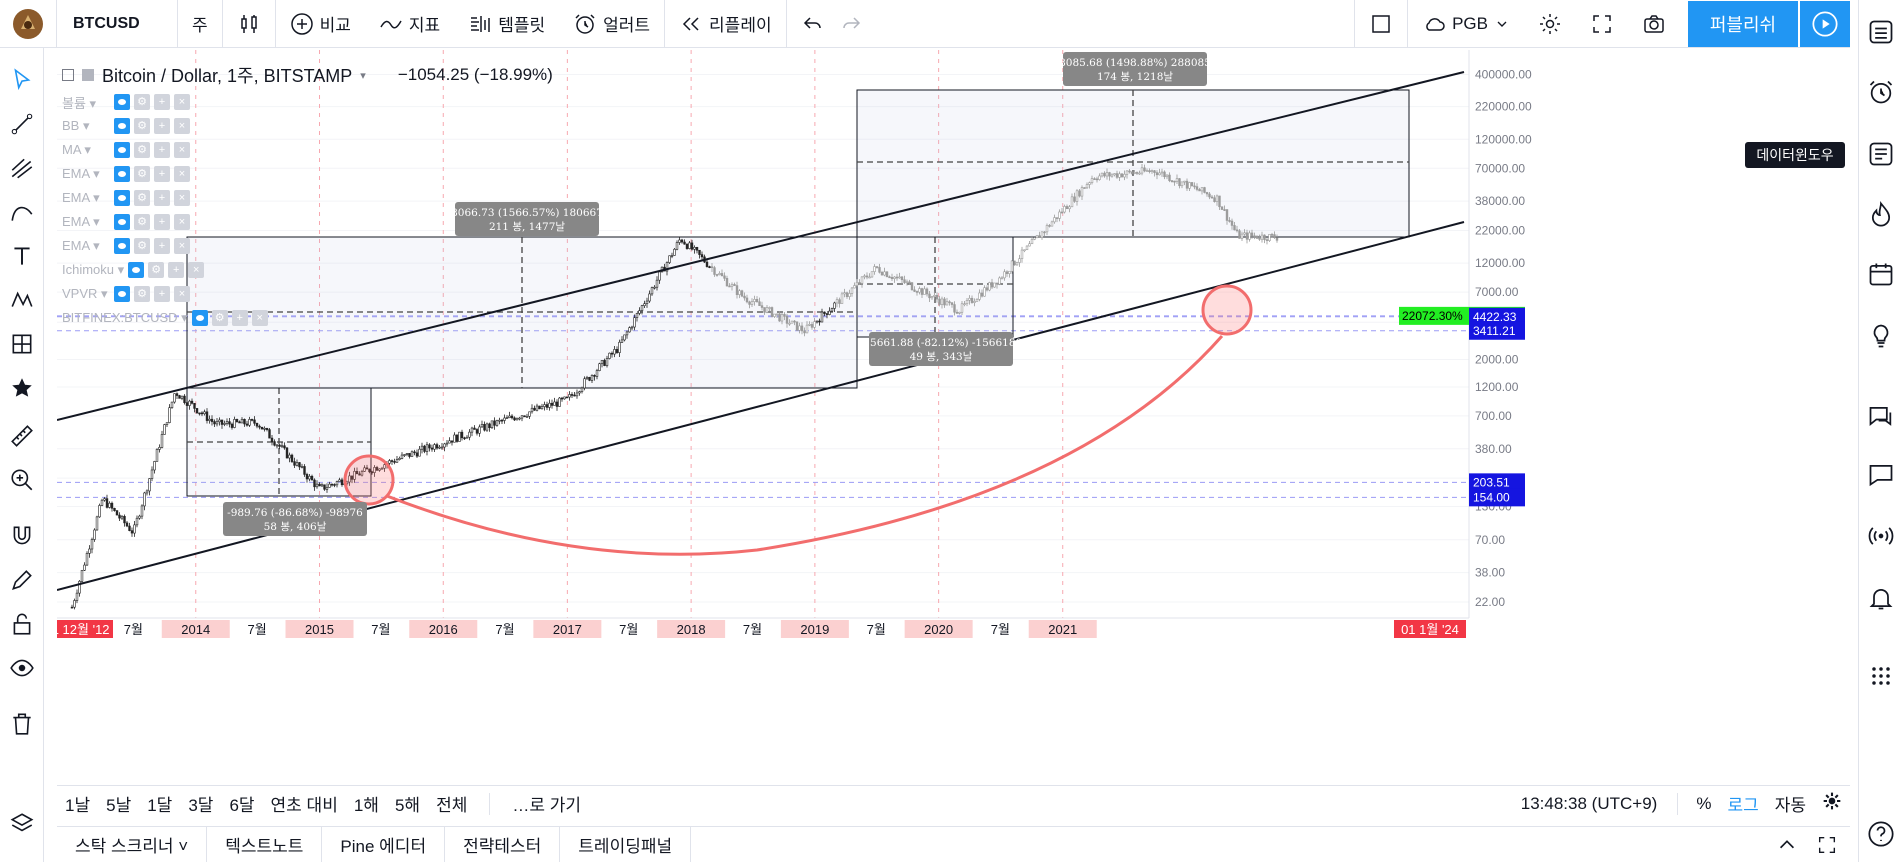 Image resolution: width=1901 pixels, height=862 pixels. Describe the element at coordinates (1881, 416) in the screenshot. I see `chats-button` at that location.